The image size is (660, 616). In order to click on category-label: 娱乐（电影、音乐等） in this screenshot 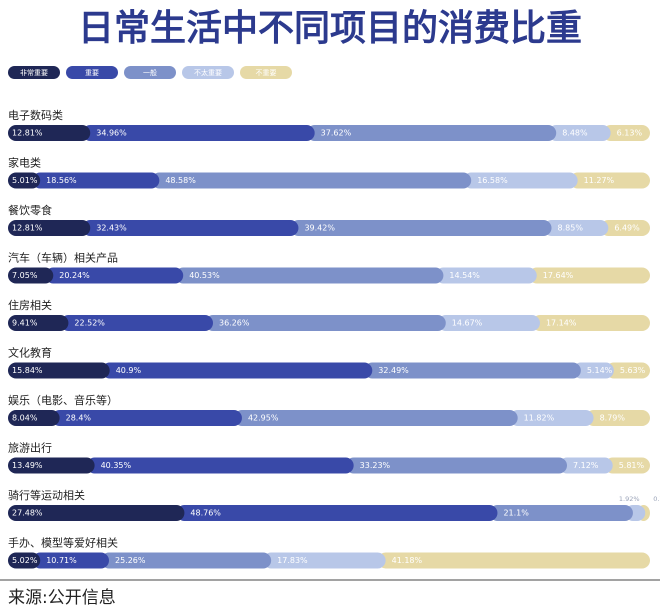, I will do `click(63, 400)`.